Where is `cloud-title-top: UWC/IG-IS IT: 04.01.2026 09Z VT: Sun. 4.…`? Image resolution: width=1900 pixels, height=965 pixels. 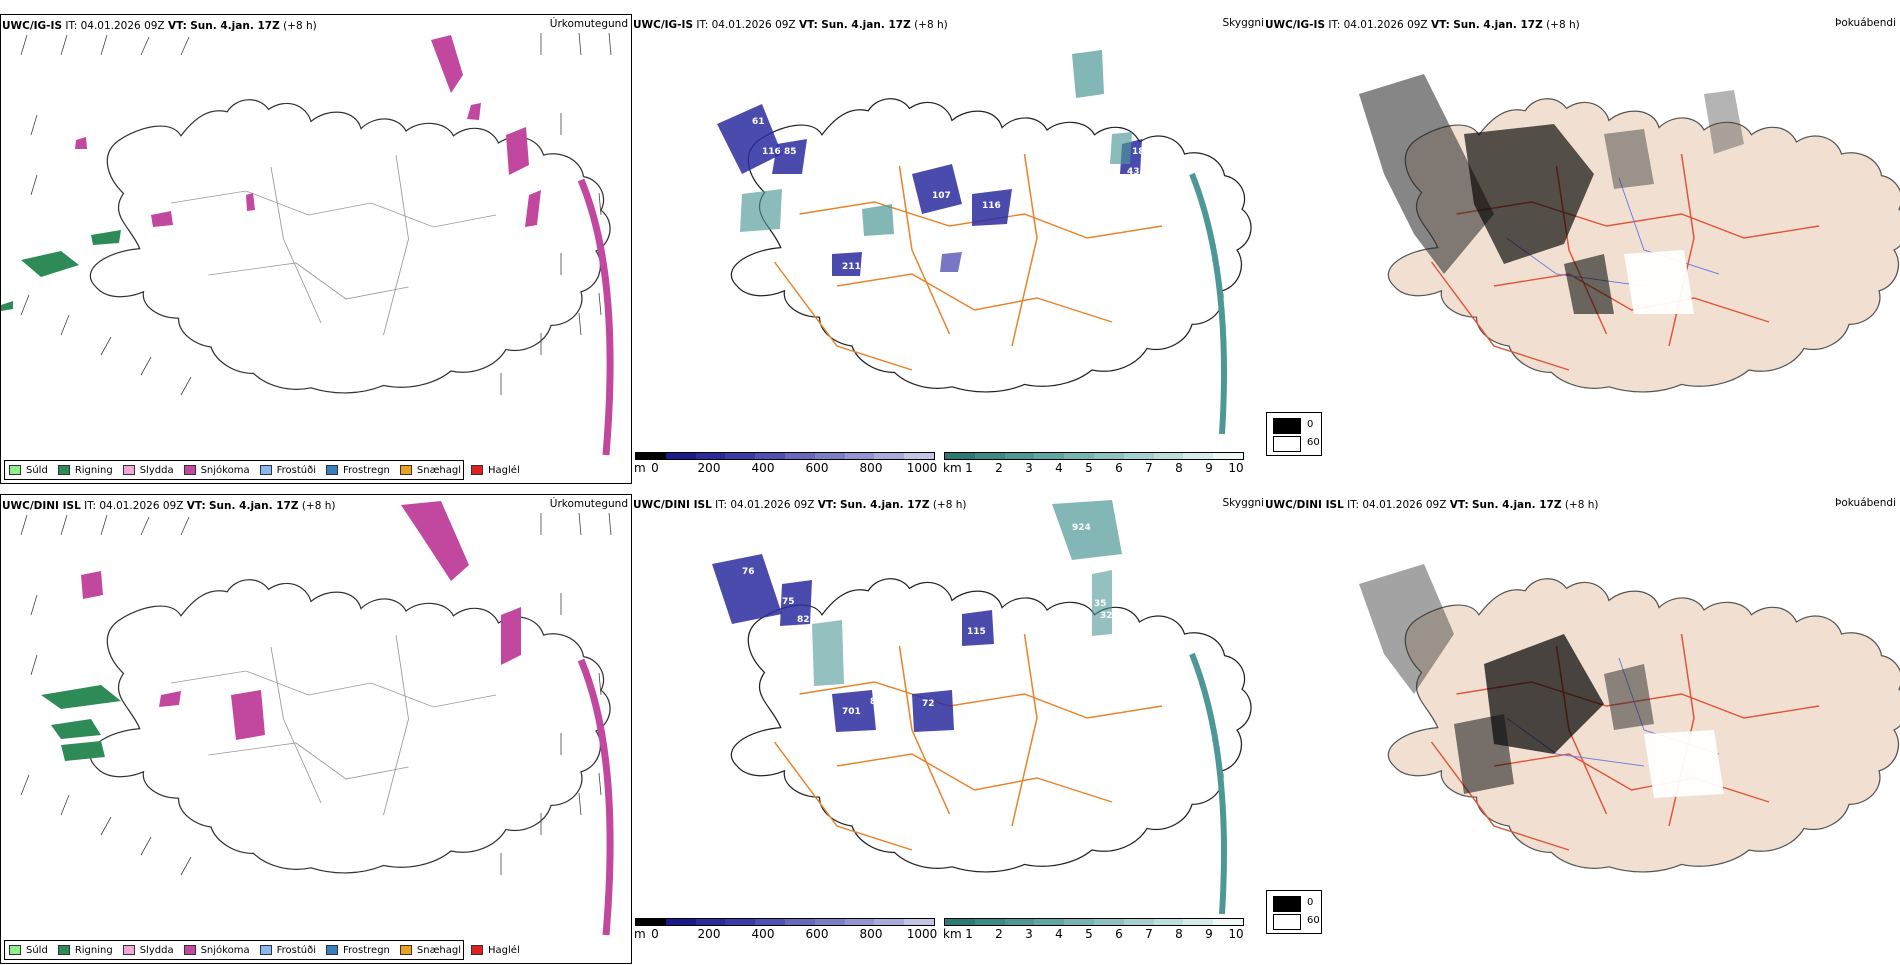 cloud-title-top: UWC/IG-IS IT: 04.01.2026 09Z VT: Sun. 4.… is located at coordinates (790, 25).